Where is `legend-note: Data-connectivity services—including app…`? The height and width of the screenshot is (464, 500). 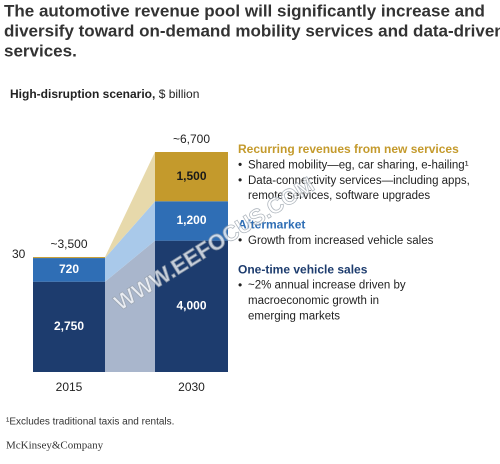
legend-note: Data-connectivity services—including app… is located at coordinates (359, 181).